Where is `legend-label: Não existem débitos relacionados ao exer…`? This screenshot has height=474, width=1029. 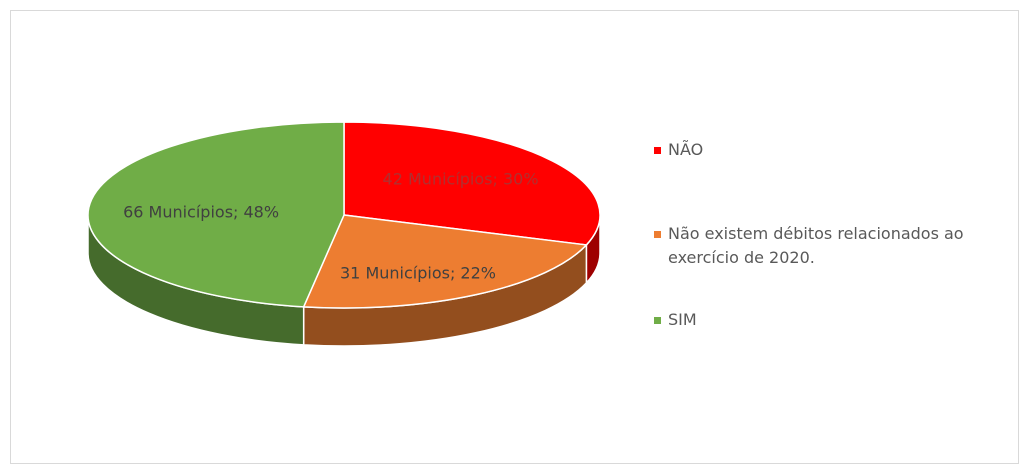
legend-label: Não existem débitos relacionados ao exer… is located at coordinates (816, 245).